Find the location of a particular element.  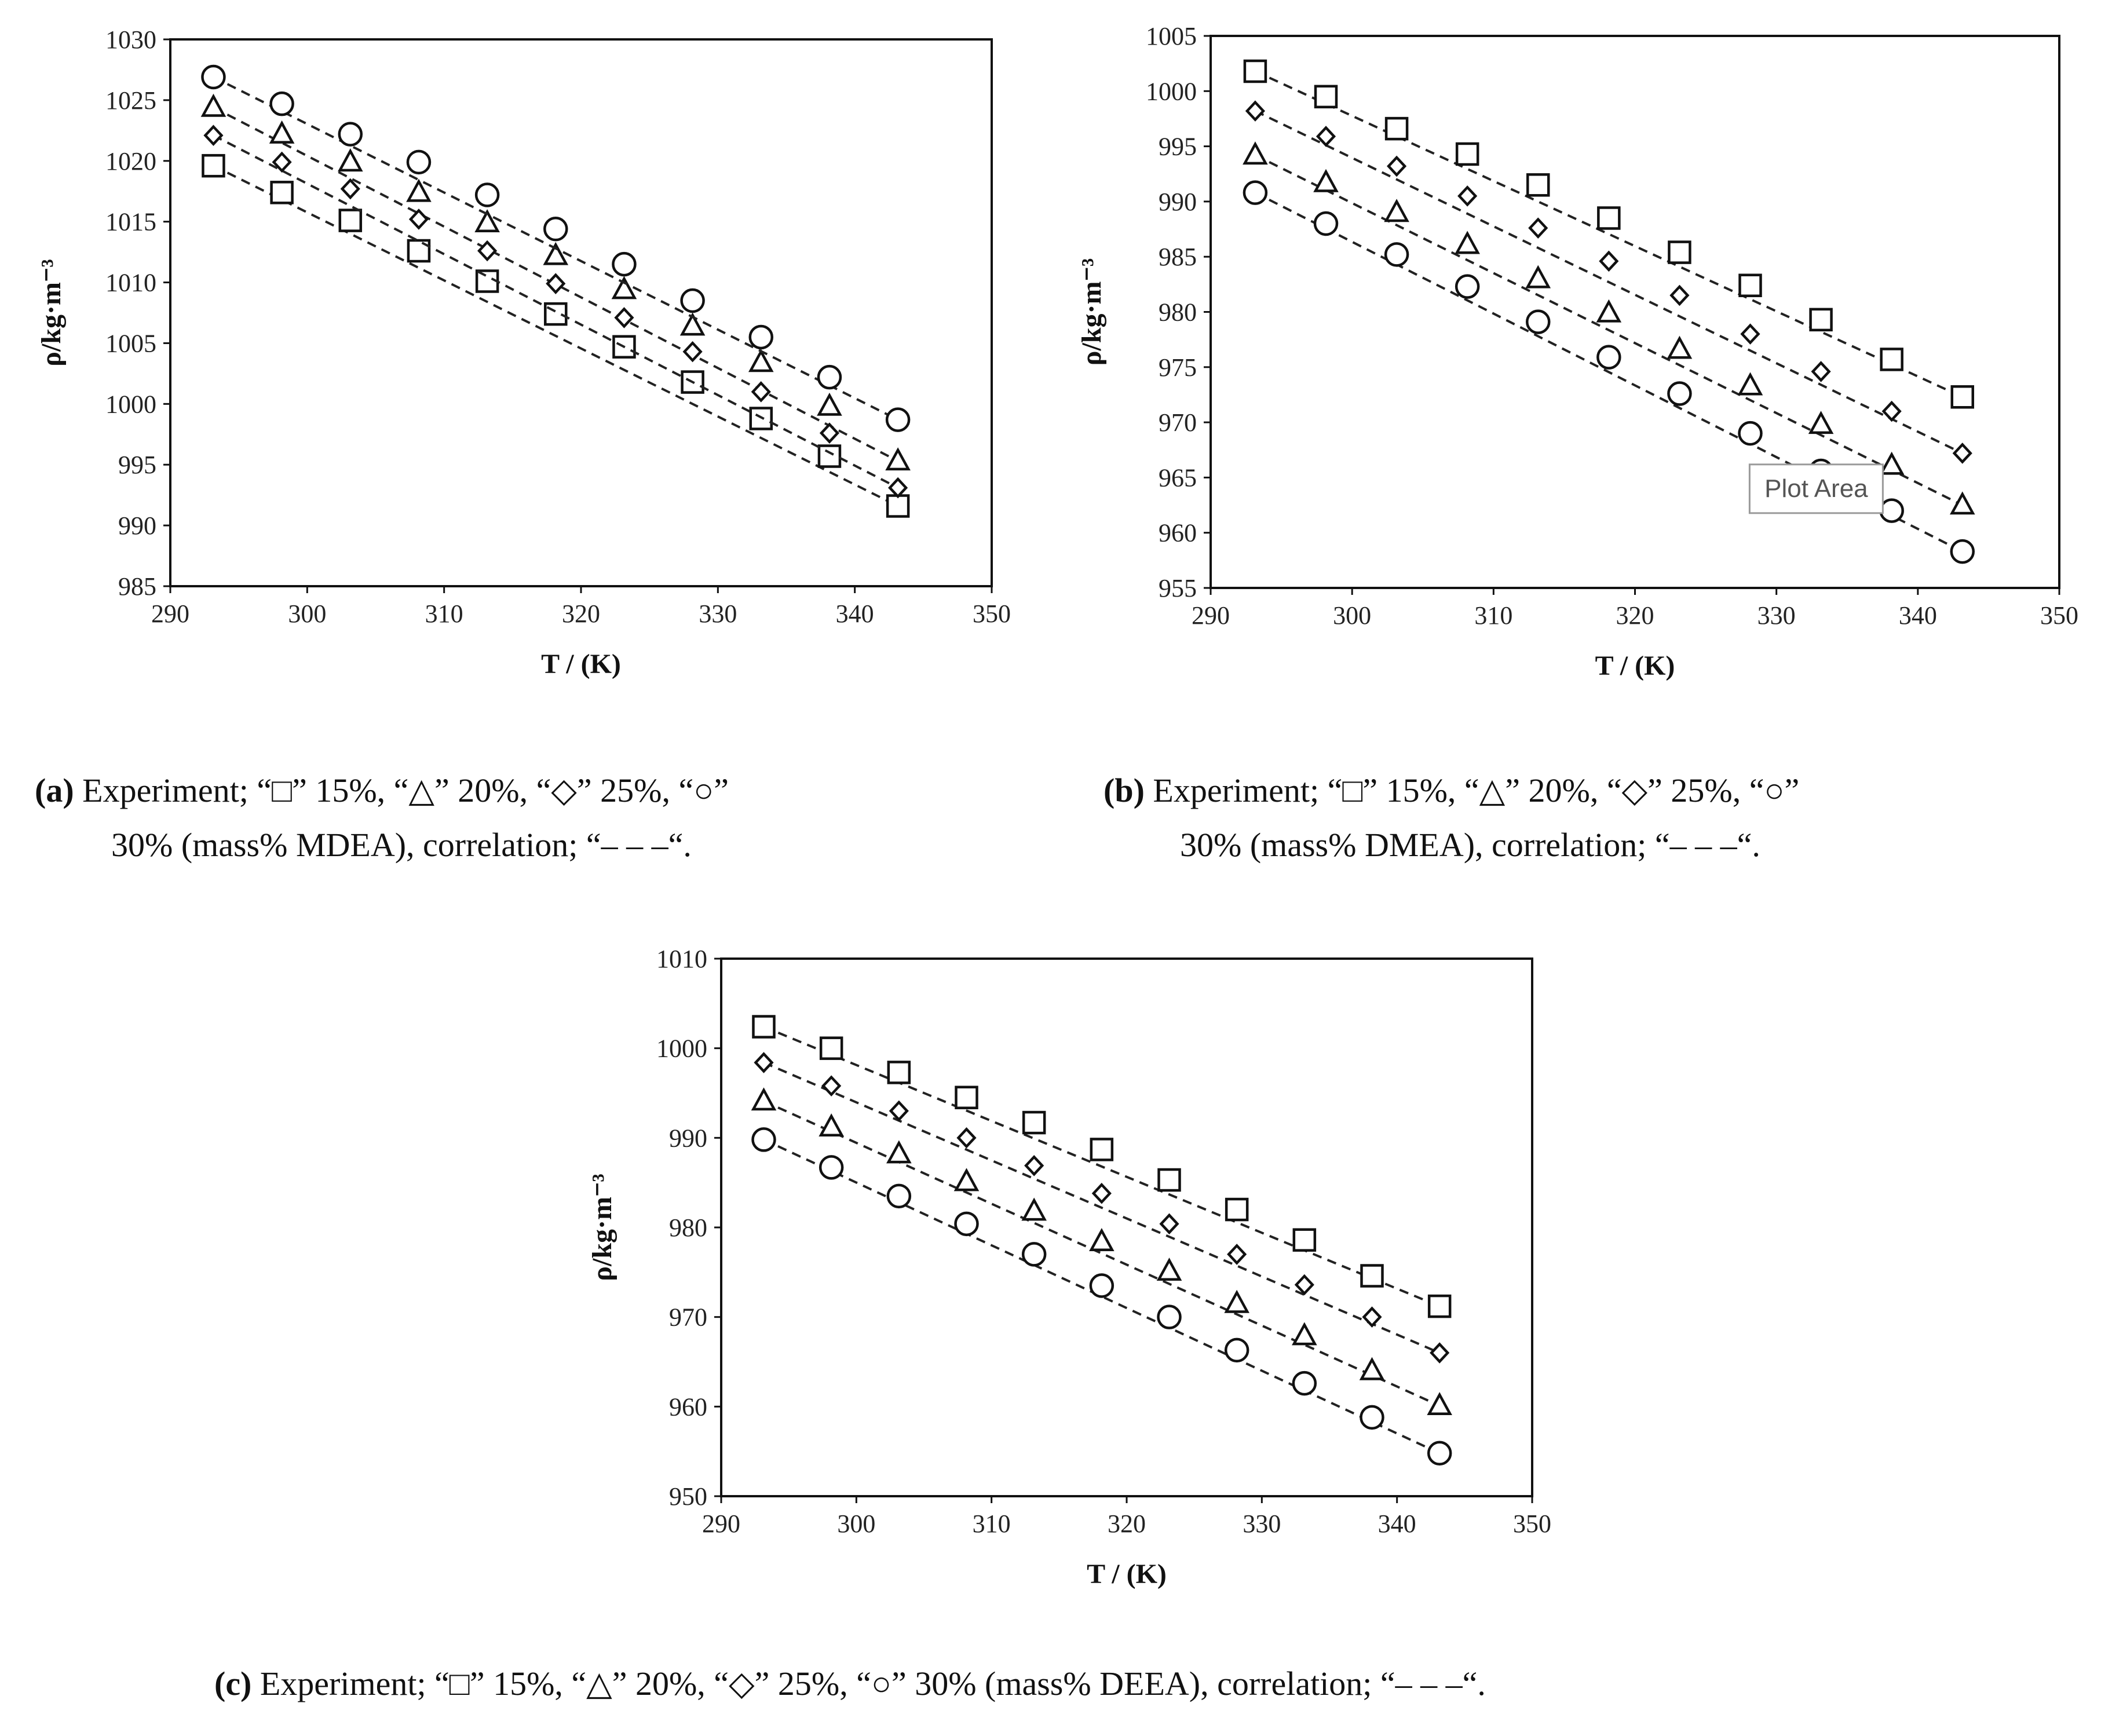

x-tick-label: 350 is located at coordinates (1532, 1524).